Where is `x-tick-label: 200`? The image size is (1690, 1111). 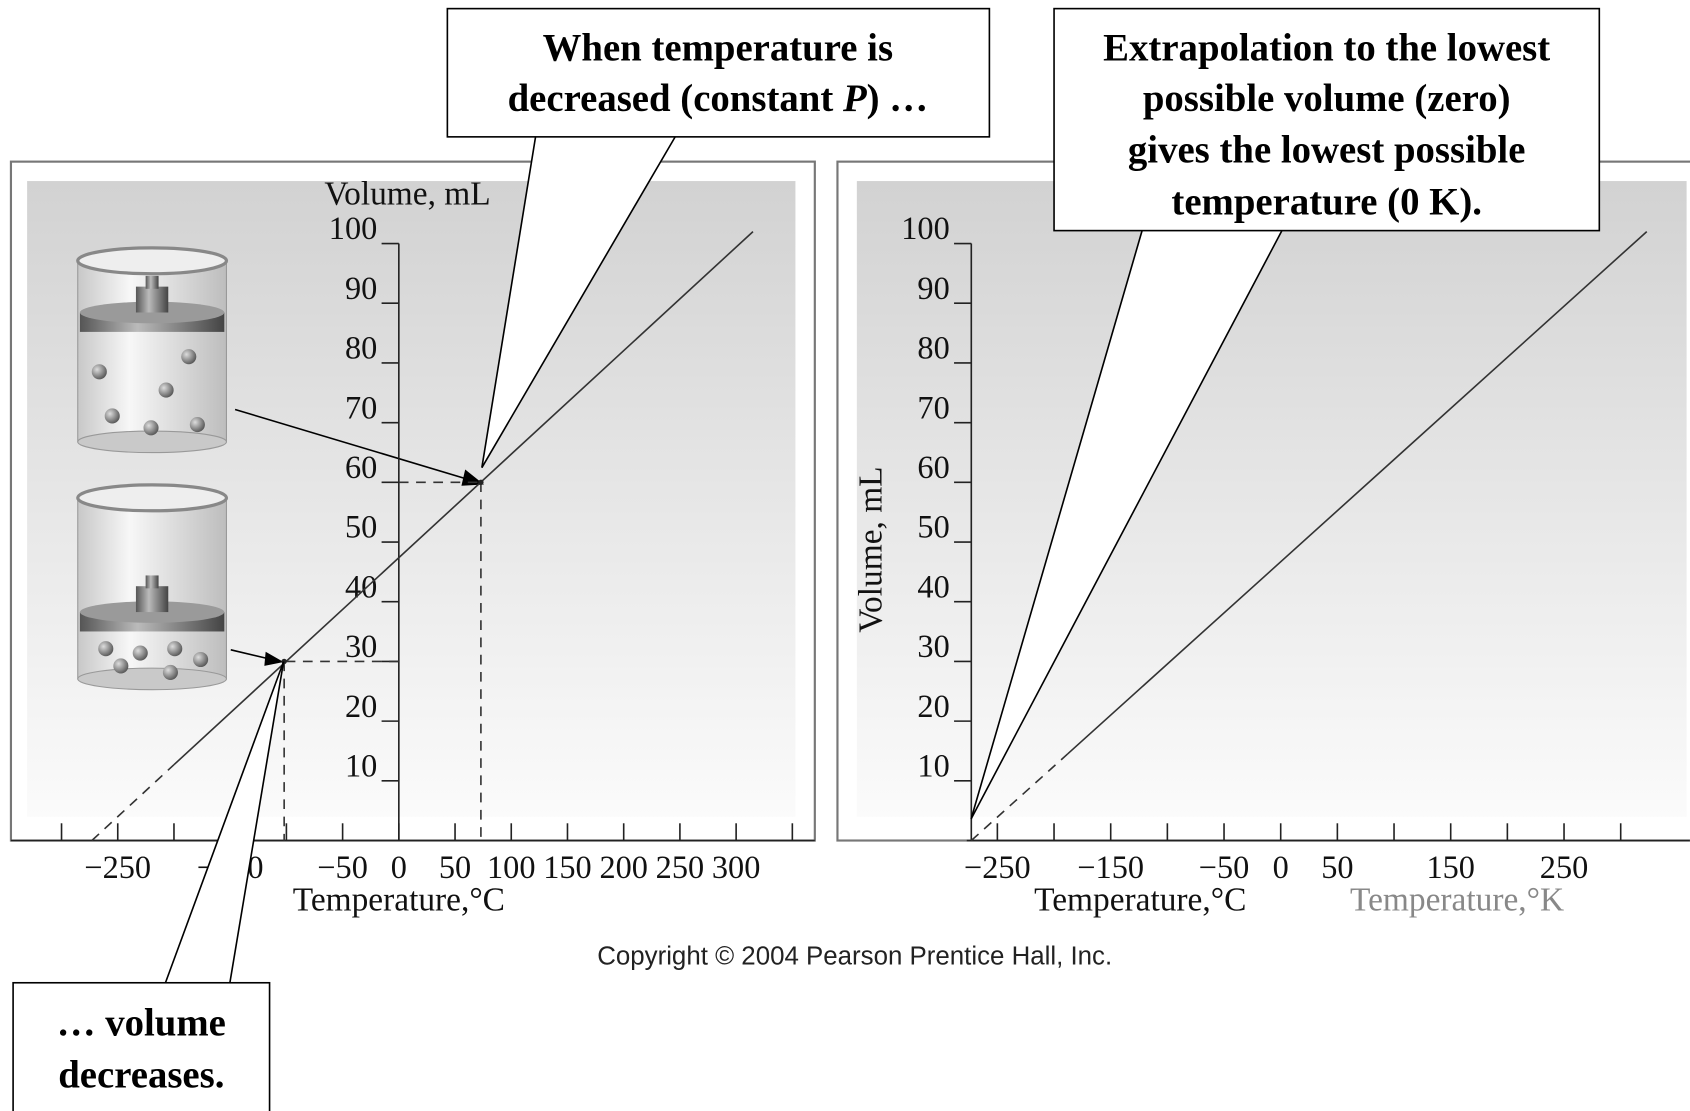 x-tick-label: 200 is located at coordinates (623, 867).